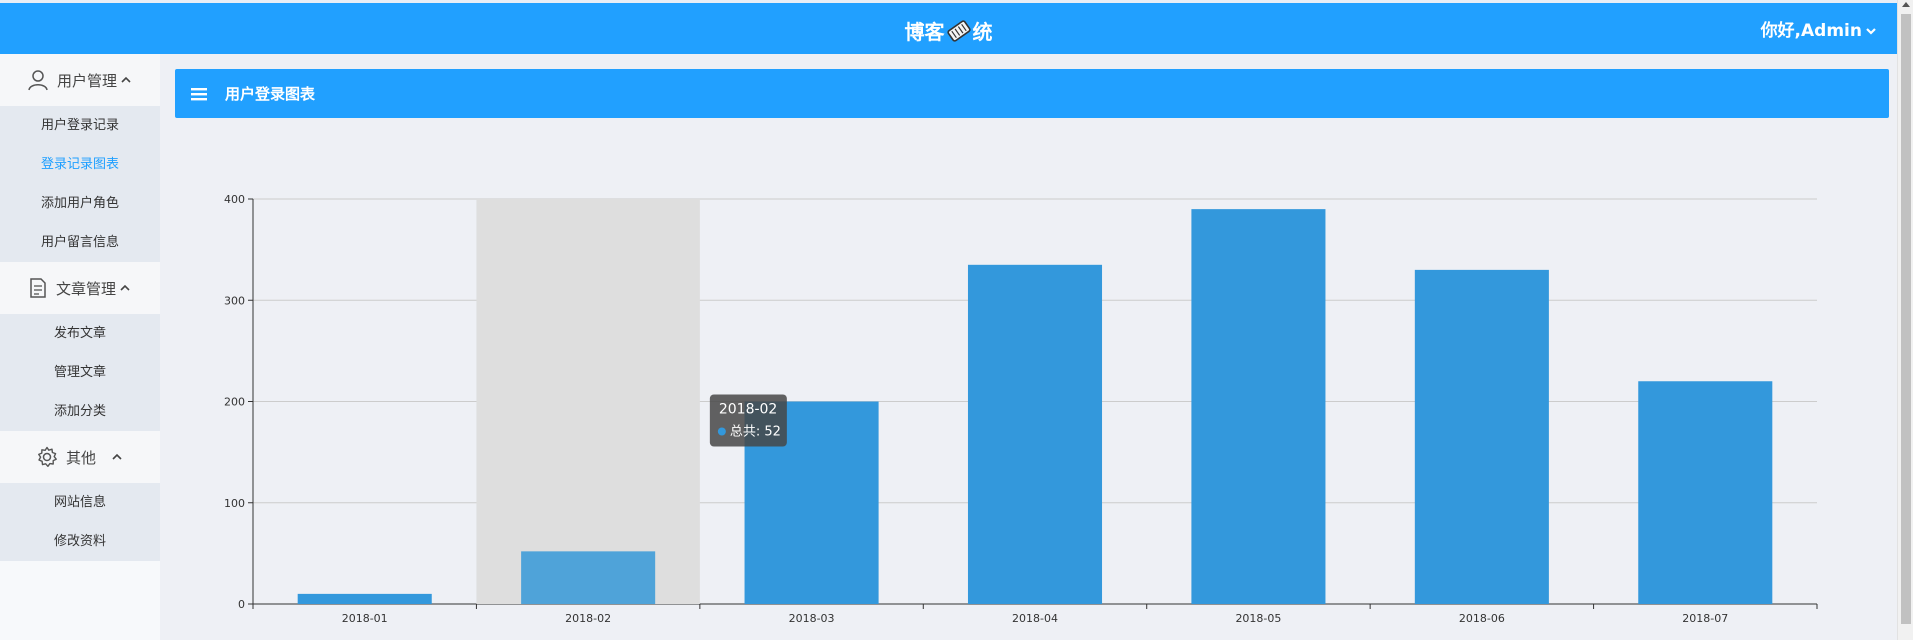 The height and width of the screenshot is (640, 1913). I want to click on tooltip-title: 2018-02, so click(748, 410).